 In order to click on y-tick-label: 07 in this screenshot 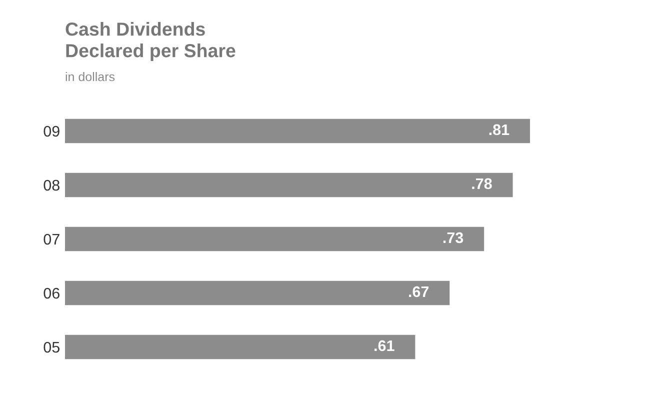, I will do `click(52, 239)`.